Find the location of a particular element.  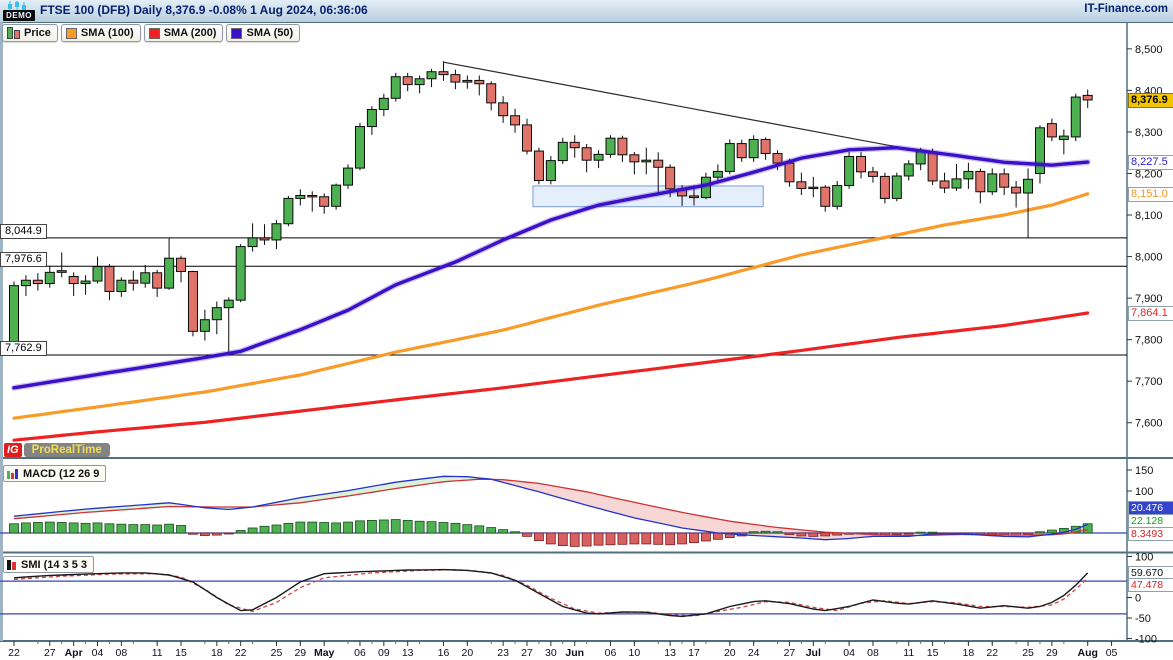

level-label-7976: 7,976.6 is located at coordinates (23, 259).